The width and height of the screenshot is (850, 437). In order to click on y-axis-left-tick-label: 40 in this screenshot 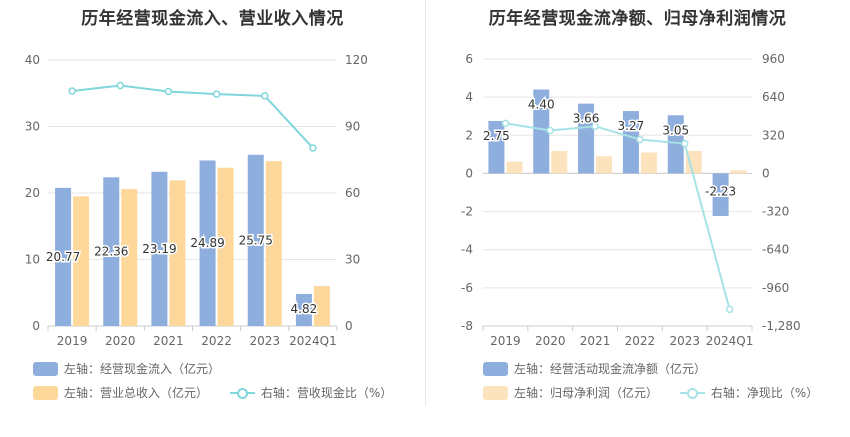, I will do `click(32, 60)`.